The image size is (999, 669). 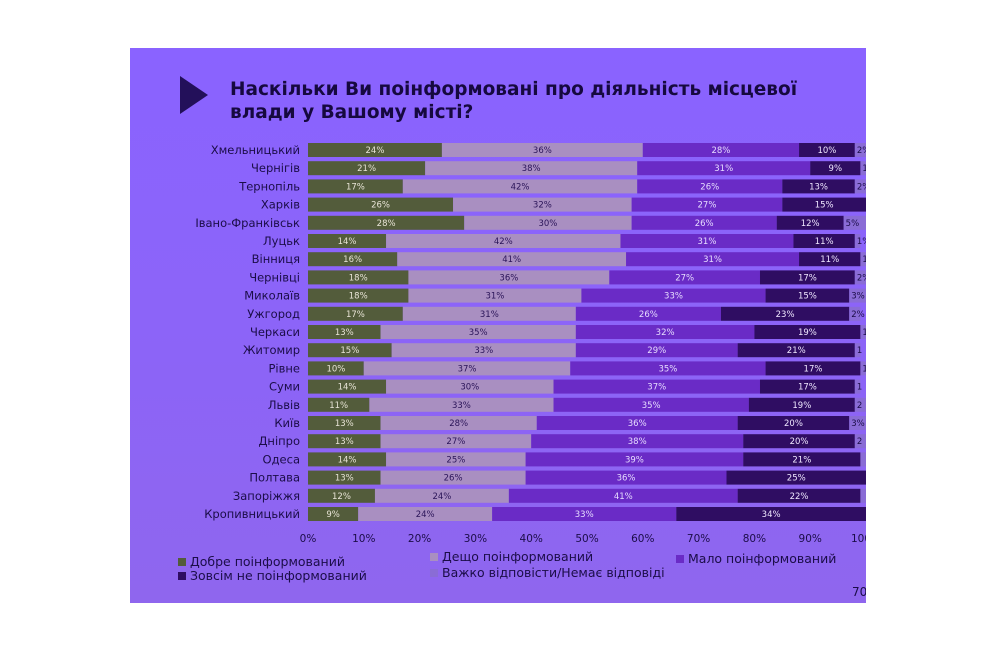 What do you see at coordinates (771, 515) in the screenshot?
I see `data-label: 34%` at bounding box center [771, 515].